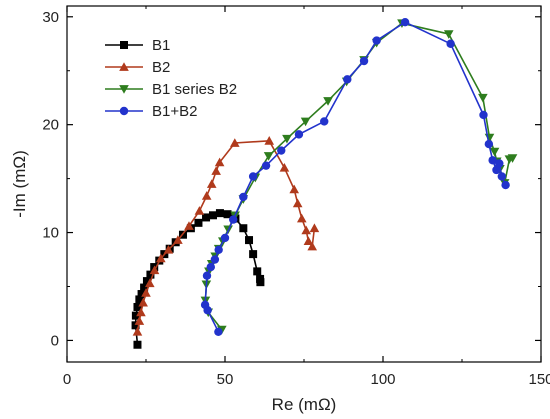  I want to click on legend-entry-b1: B1, so click(137, 45).